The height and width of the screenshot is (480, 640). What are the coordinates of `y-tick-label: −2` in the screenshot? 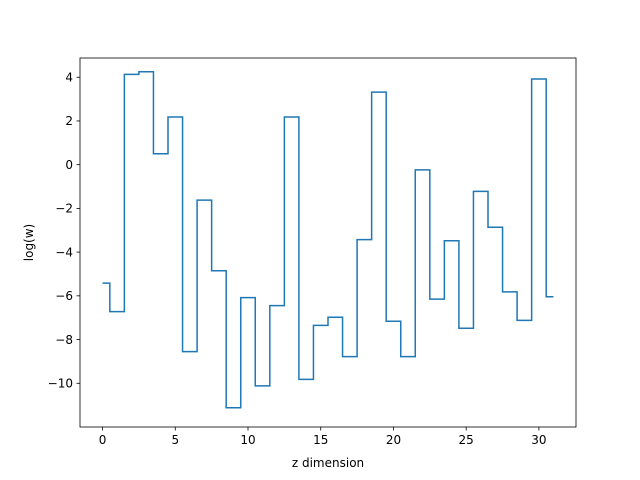 It's located at (64, 209).